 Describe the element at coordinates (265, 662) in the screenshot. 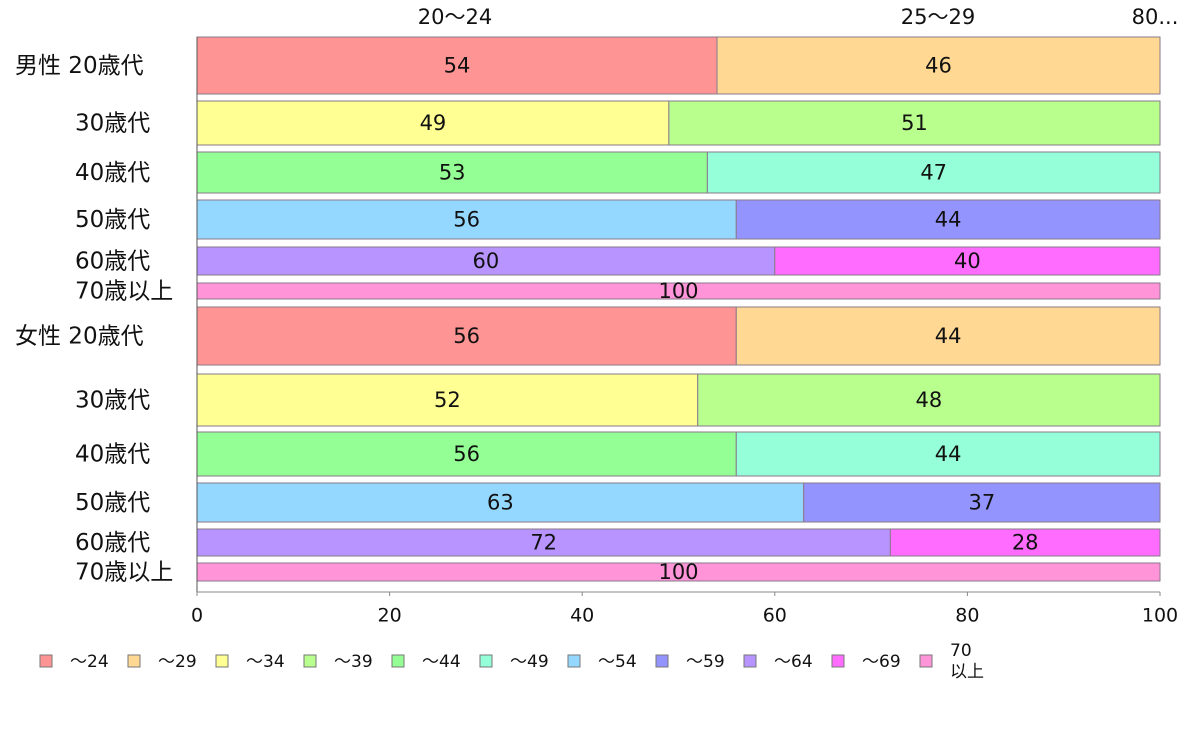

I see `legend-label: 〜34` at that location.